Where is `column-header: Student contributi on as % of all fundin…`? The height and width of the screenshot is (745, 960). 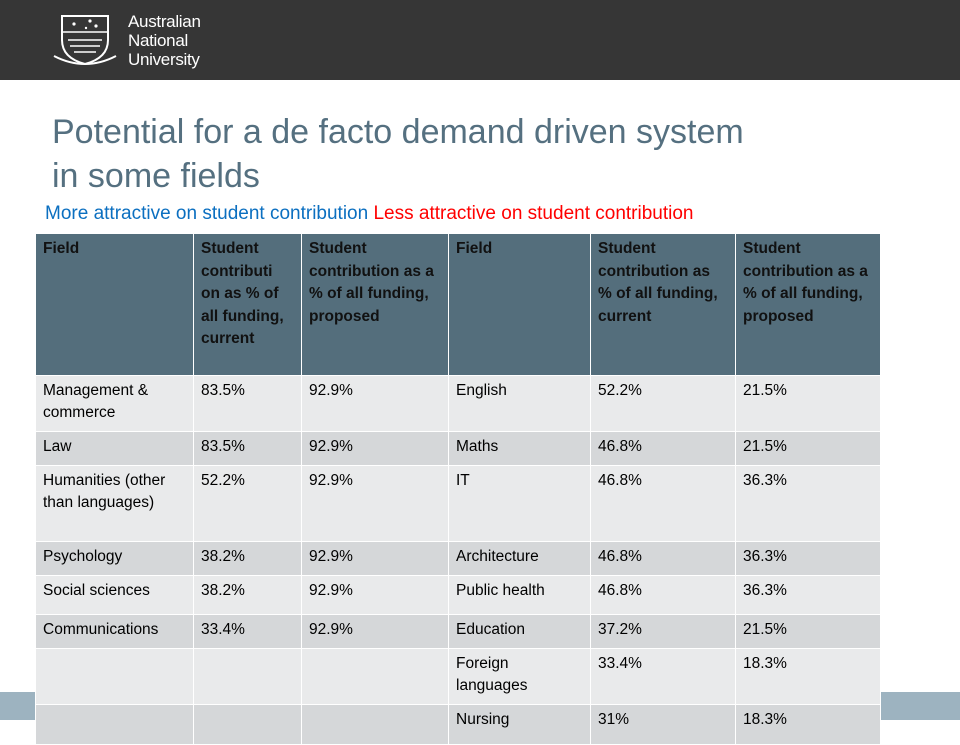 column-header: Student contributi on as % of all fundin… is located at coordinates (247, 304).